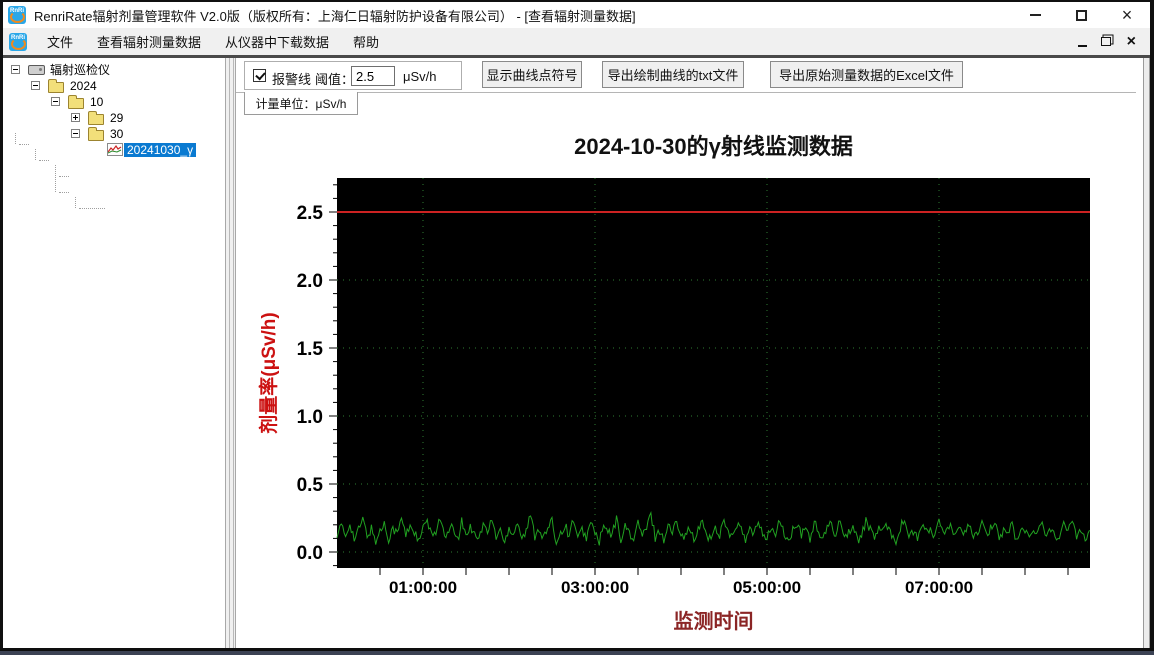  Describe the element at coordinates (366, 42) in the screenshot. I see `menu-help: 帮助` at that location.